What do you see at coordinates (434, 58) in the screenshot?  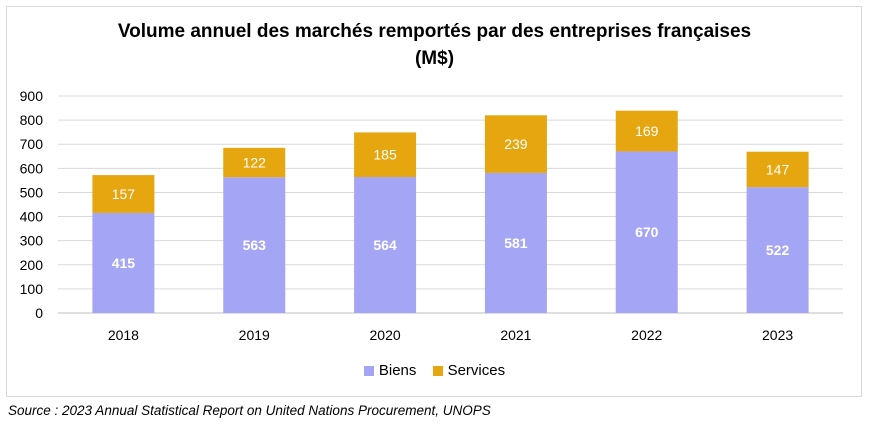 I see `chart-title-unit: (M$)` at bounding box center [434, 58].